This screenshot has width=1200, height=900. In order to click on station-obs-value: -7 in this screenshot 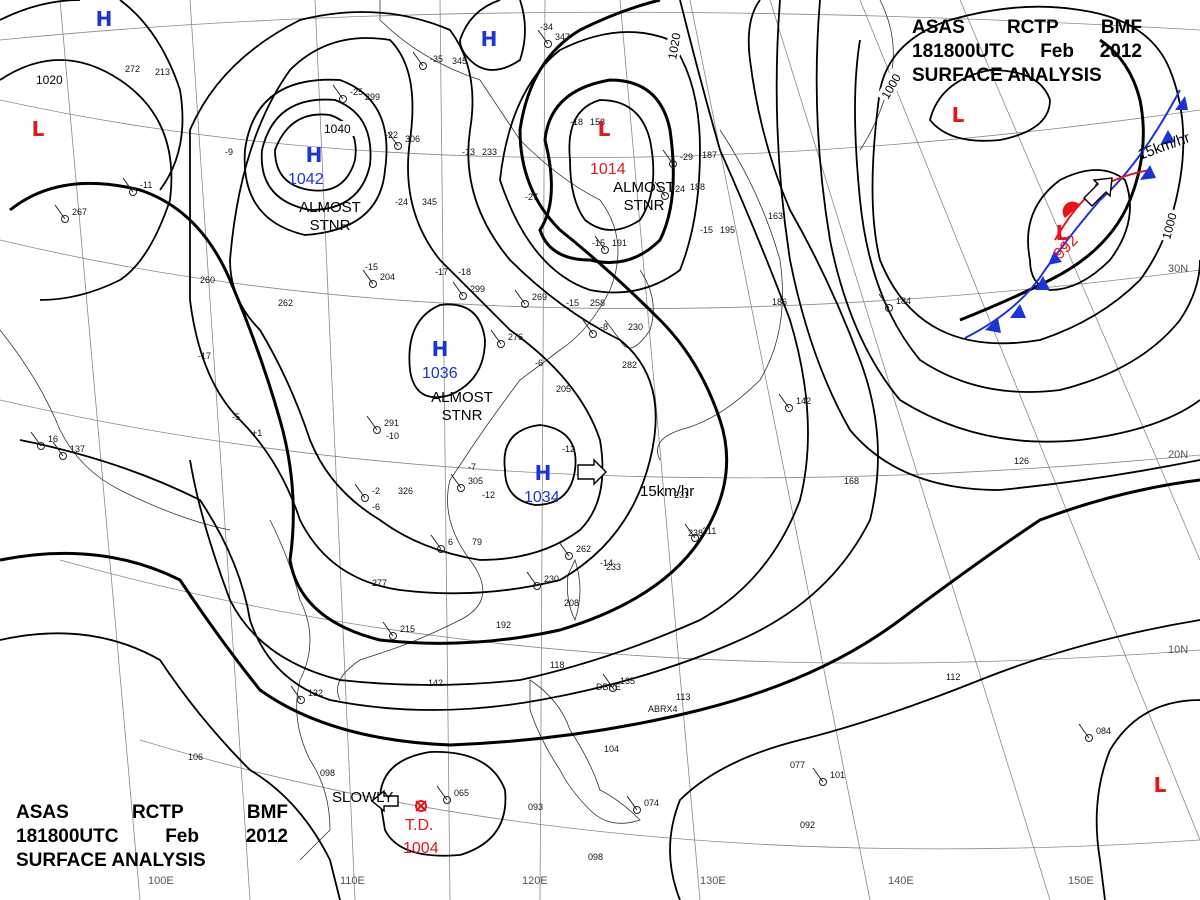, I will do `click(472, 467)`.